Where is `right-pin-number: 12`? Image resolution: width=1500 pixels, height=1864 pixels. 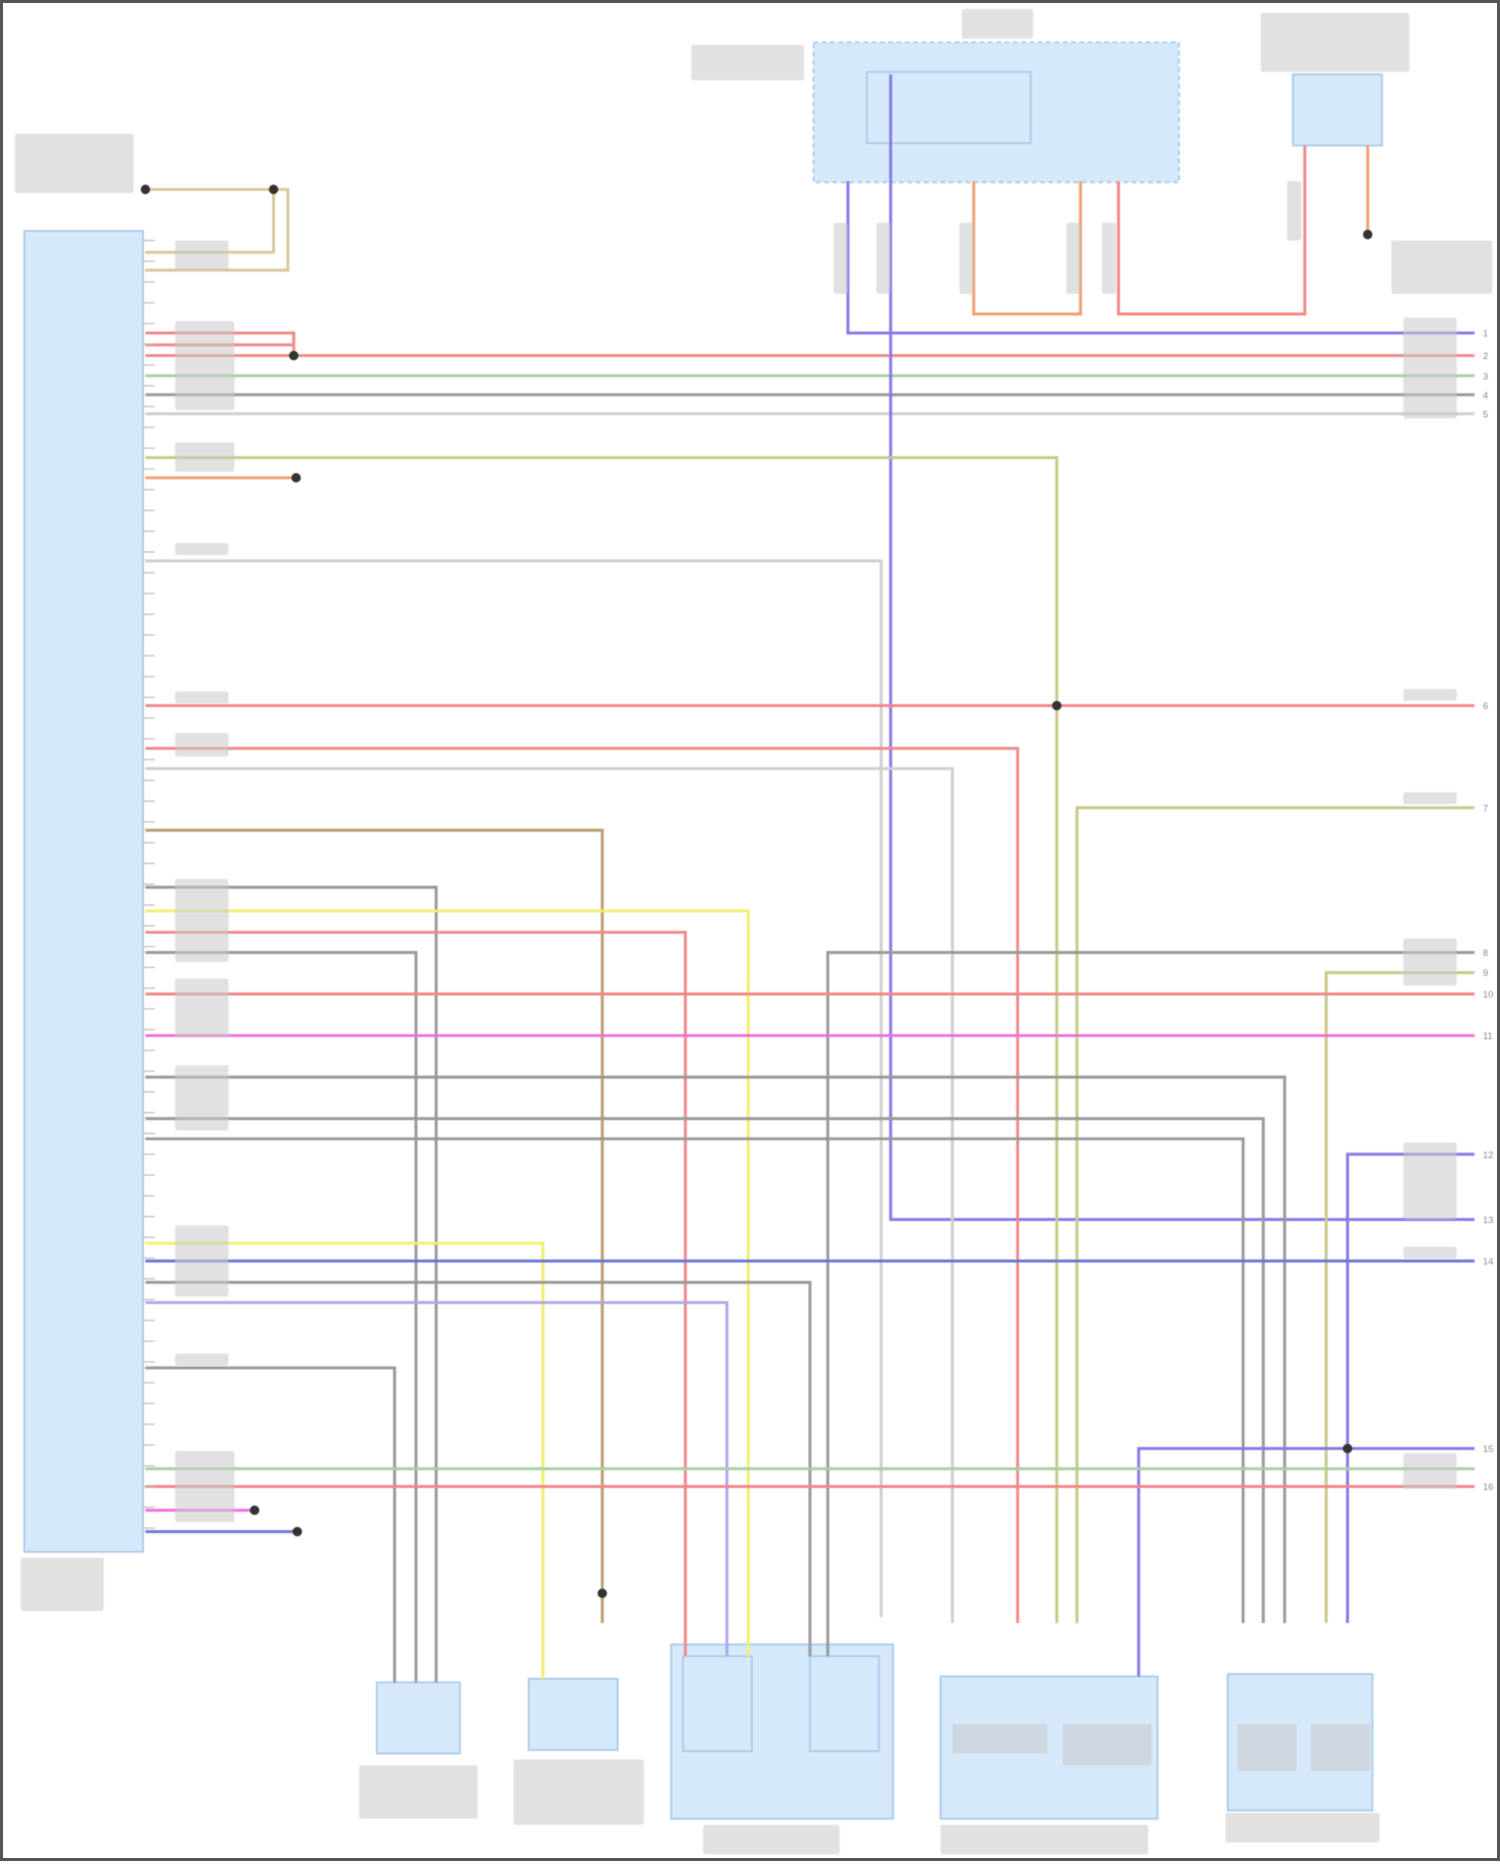
right-pin-number: 12 is located at coordinates (1488, 1155).